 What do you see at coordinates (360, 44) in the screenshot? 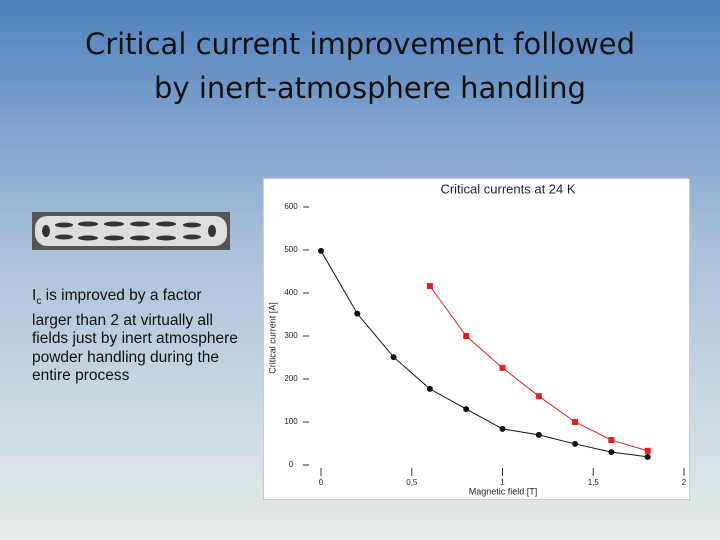
I see `title-line: Critical current improvement followed` at bounding box center [360, 44].